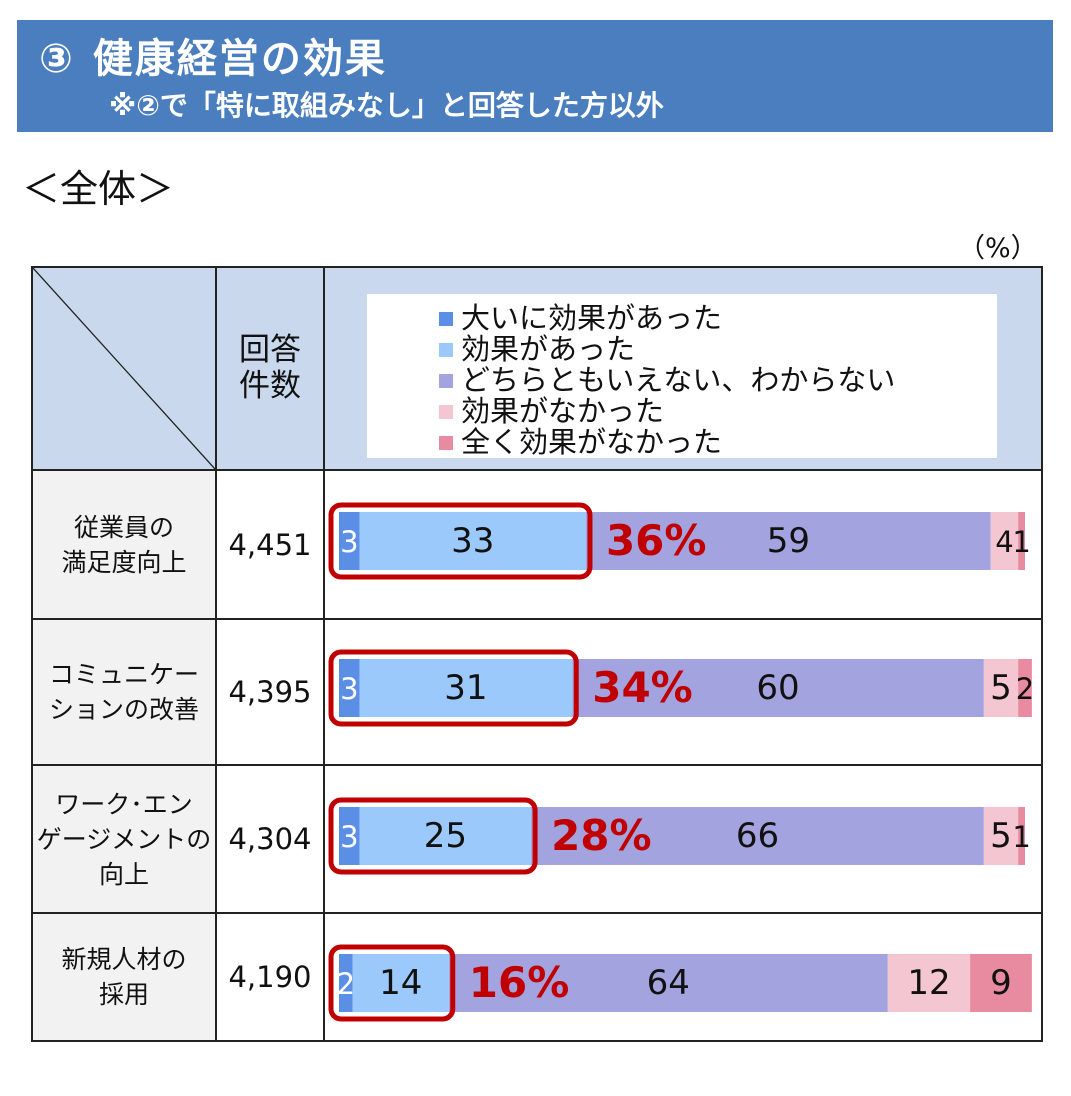 The image size is (1071, 1096). I want to click on row-label: 従業員の 満足度向上, so click(124, 544).